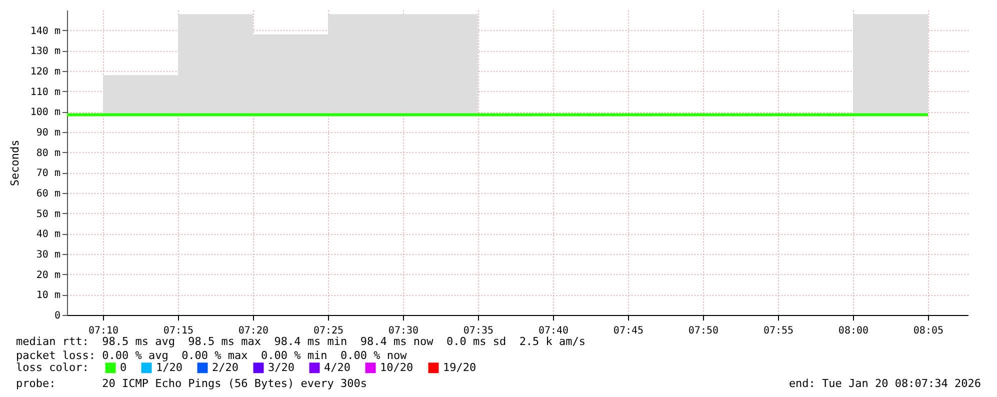 The height and width of the screenshot is (397, 997). What do you see at coordinates (57, 316) in the screenshot?
I see `y-tick-label: 0` at bounding box center [57, 316].